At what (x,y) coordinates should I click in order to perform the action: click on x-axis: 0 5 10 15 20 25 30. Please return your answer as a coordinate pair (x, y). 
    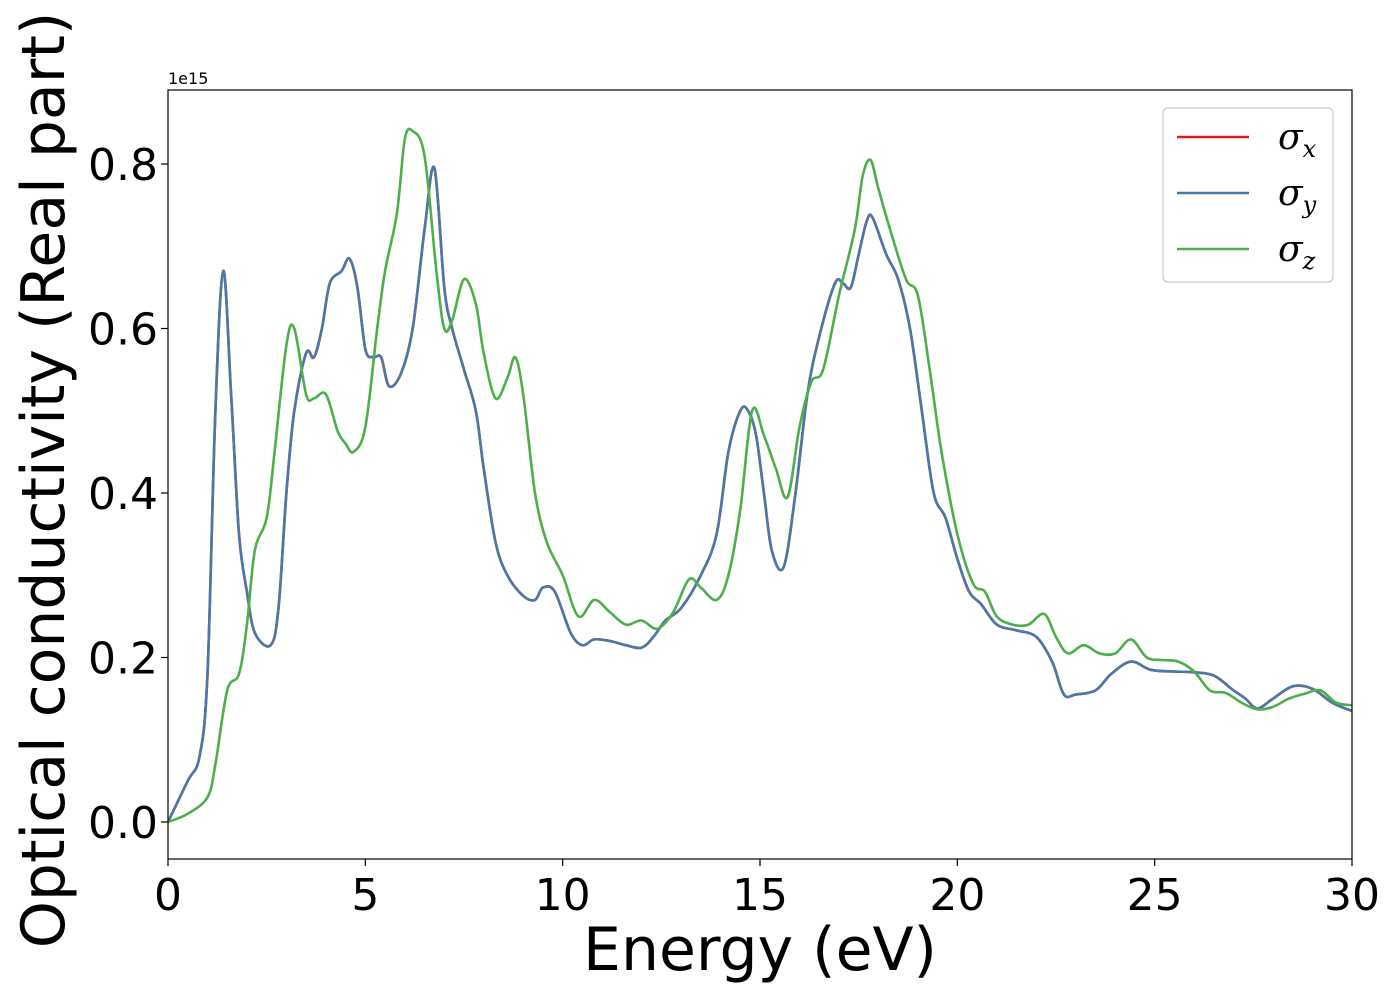
    Looking at the image, I should click on (767, 890).